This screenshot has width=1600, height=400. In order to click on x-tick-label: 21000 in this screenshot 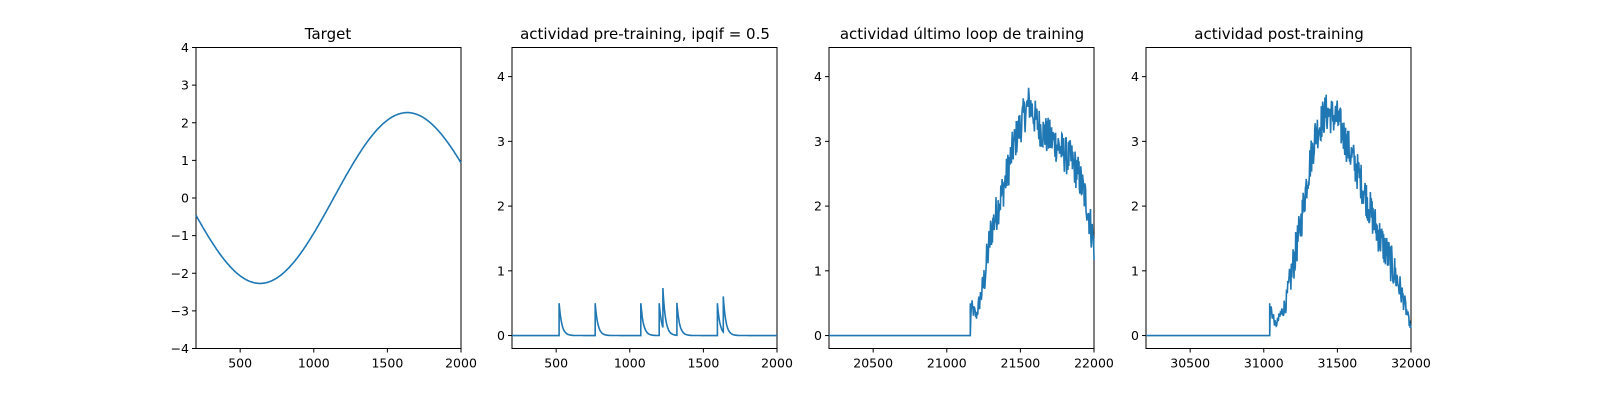, I will do `click(947, 363)`.